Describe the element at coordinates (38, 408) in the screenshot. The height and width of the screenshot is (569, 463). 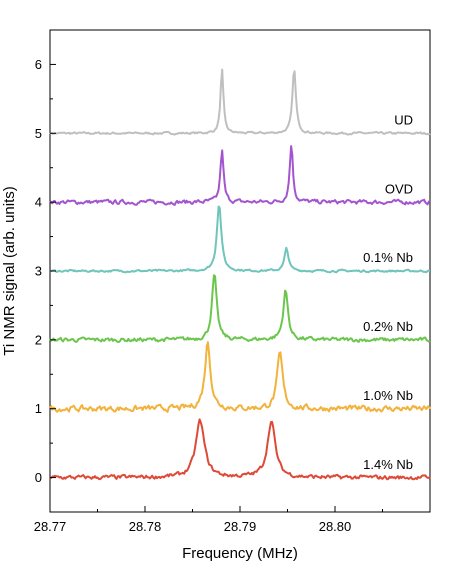
I see `y-tick-label: 1` at that location.